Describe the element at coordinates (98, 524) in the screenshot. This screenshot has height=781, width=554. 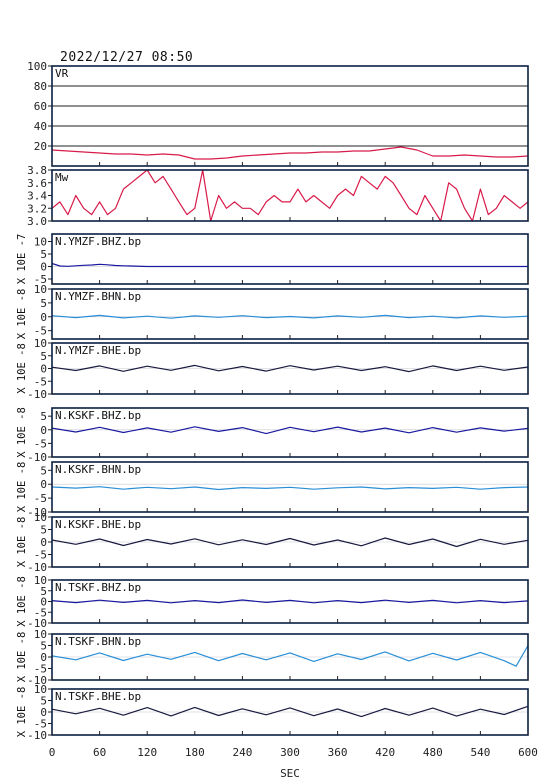
I see `panel-label: N.KSKF.BHE.bp` at that location.